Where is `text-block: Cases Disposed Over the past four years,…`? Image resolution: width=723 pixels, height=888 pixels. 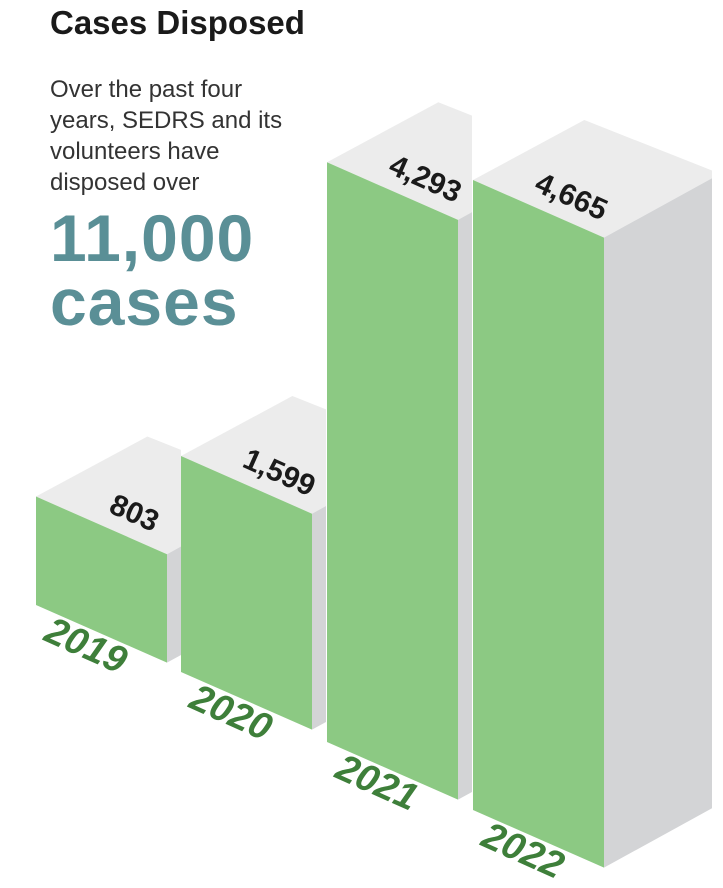
text-block: Cases Disposed Over the past four years,… is located at coordinates (185, 169).